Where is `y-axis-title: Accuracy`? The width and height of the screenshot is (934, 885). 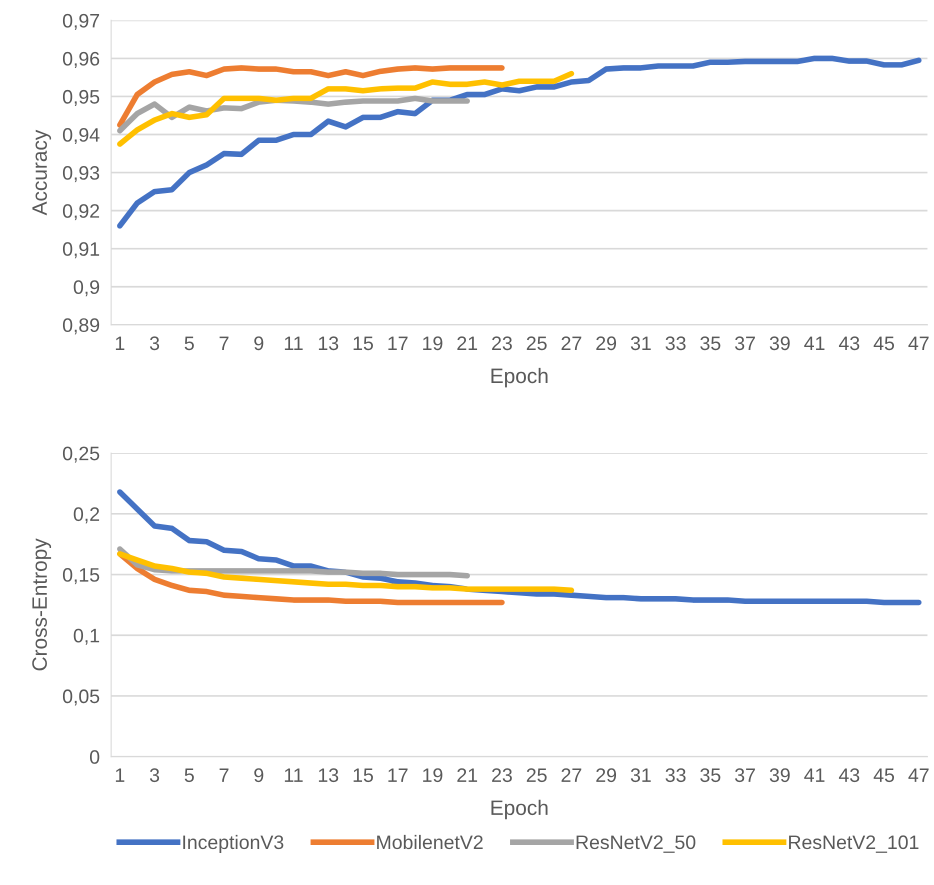 y-axis-title: Accuracy is located at coordinates (42, 173).